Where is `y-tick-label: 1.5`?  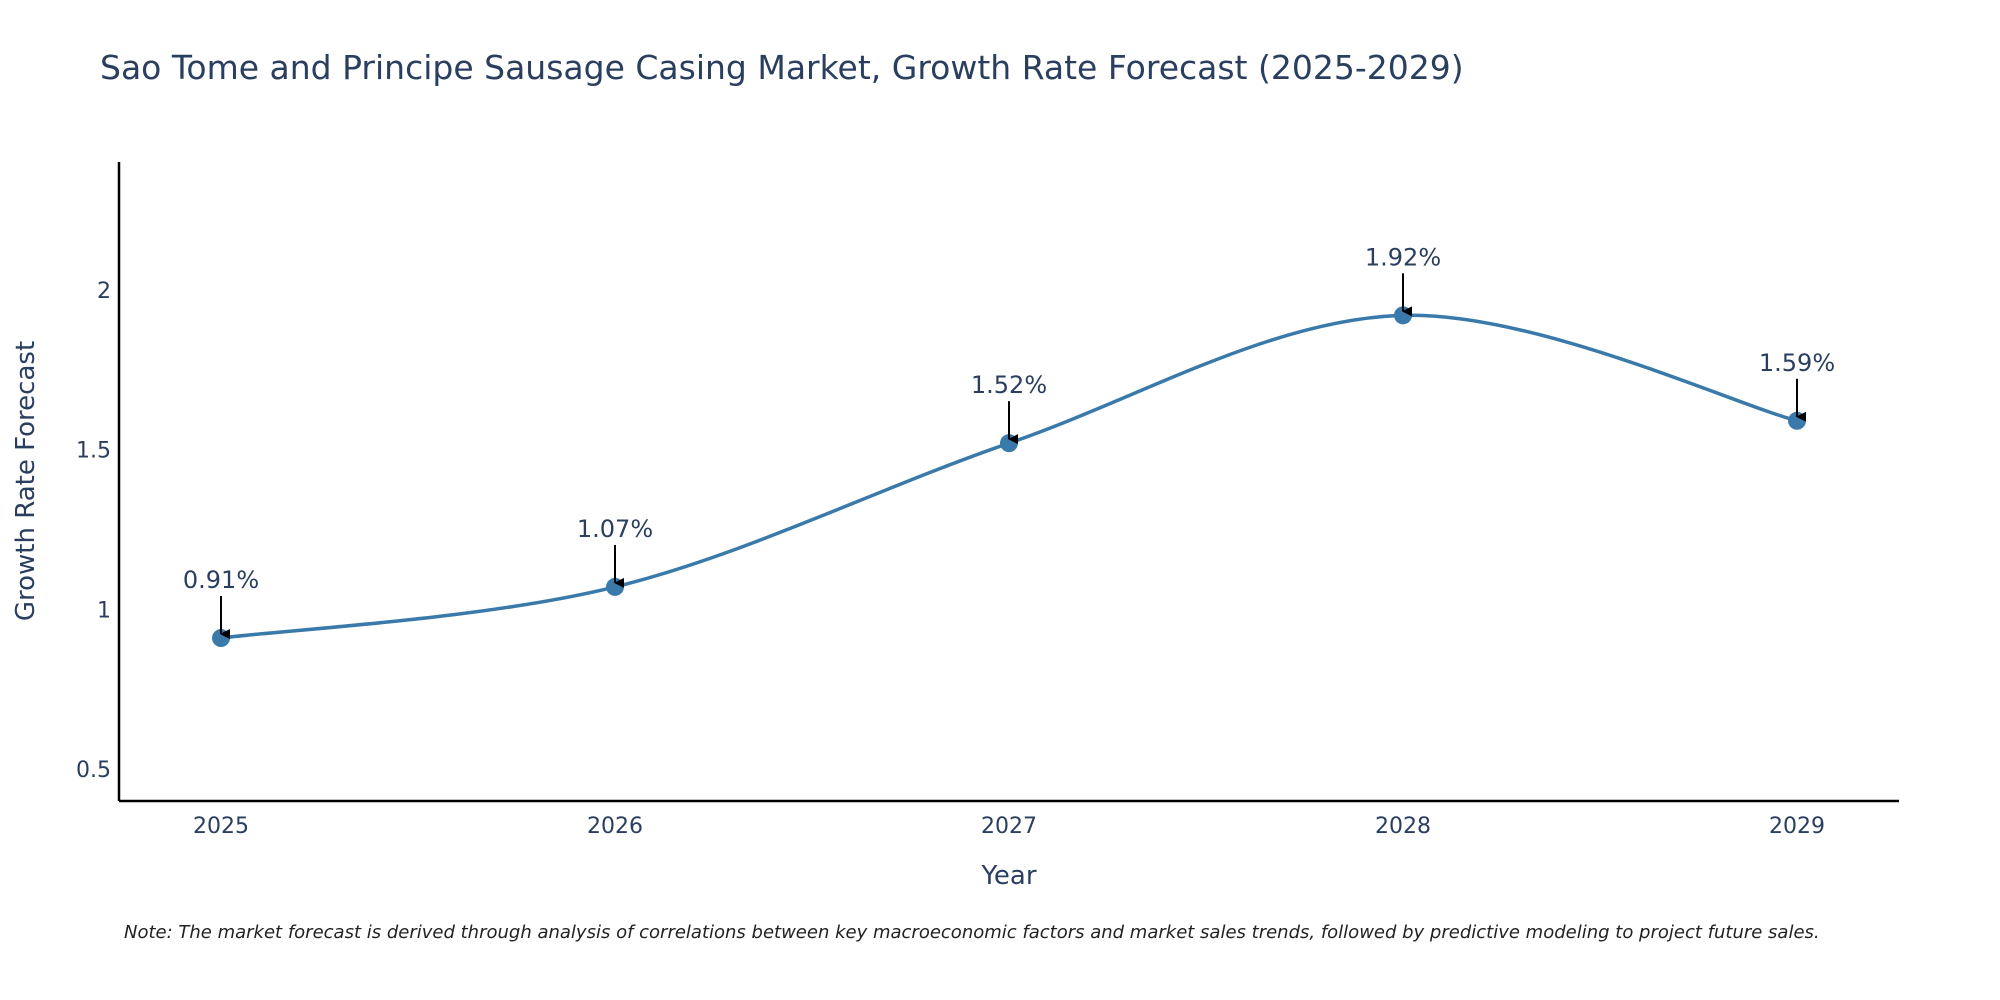
y-tick-label: 1.5 is located at coordinates (93, 451).